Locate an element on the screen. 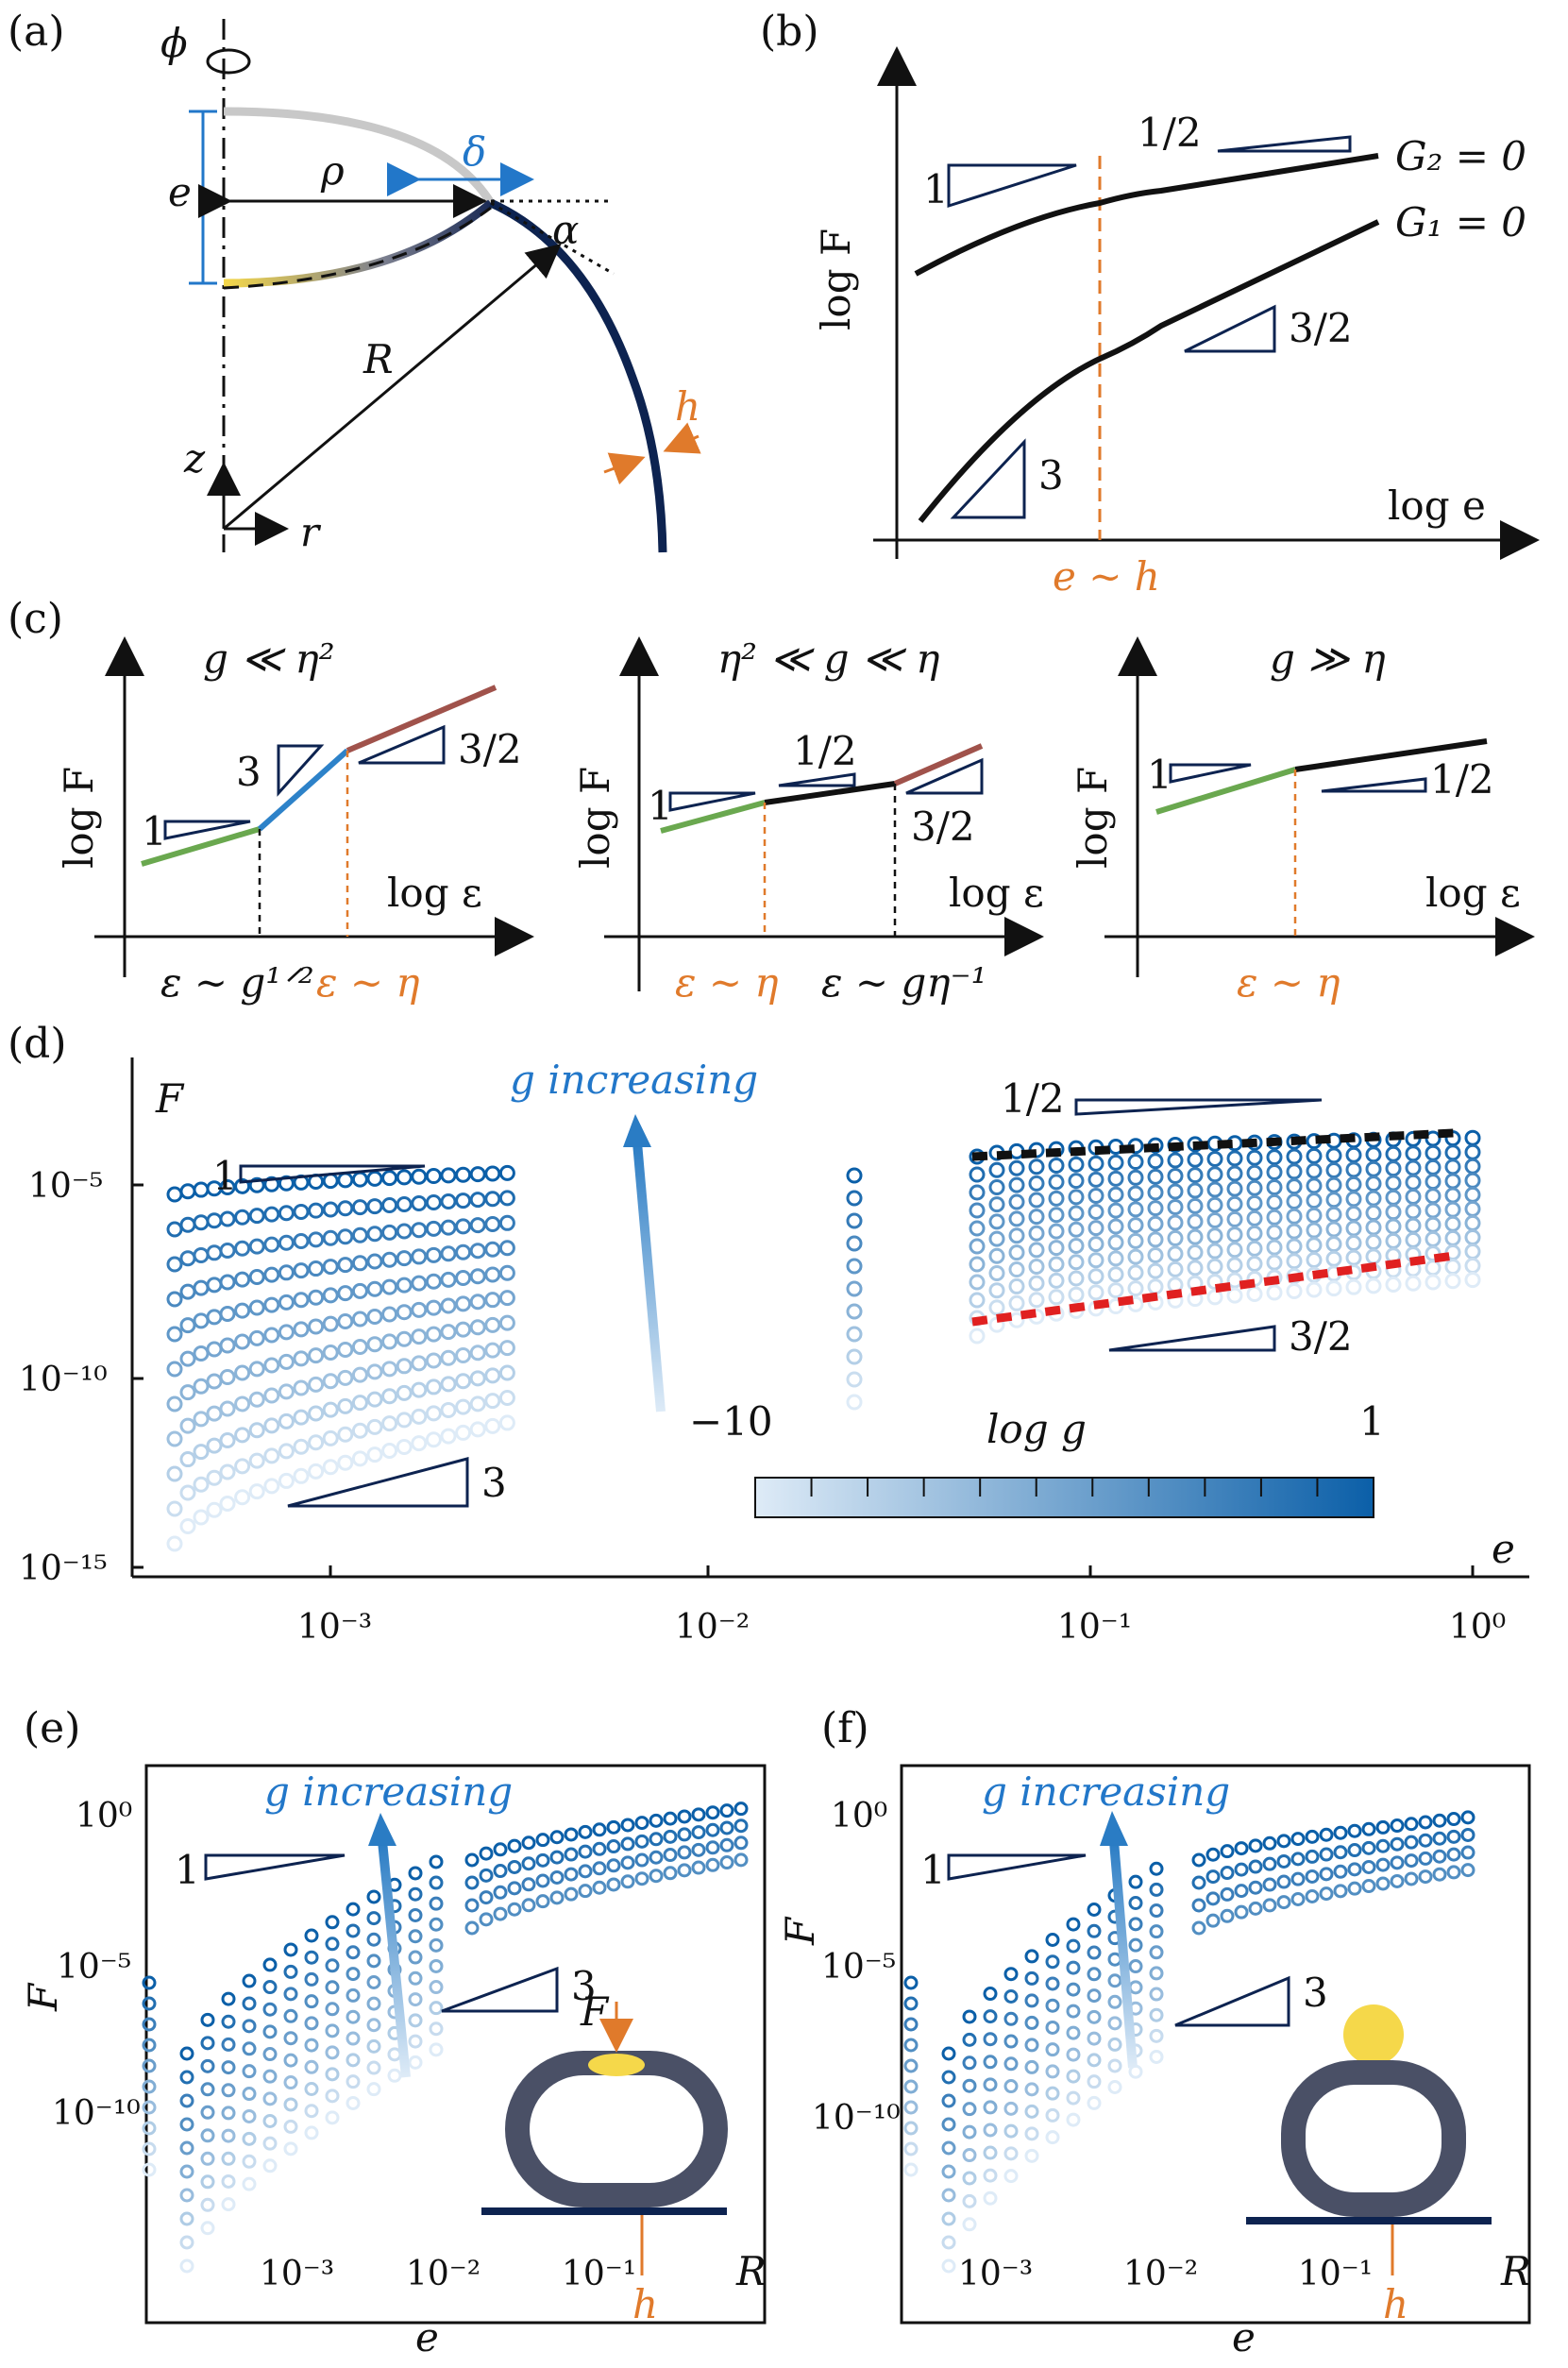  b-marker-label: e ∼ h is located at coordinates (1107, 576).